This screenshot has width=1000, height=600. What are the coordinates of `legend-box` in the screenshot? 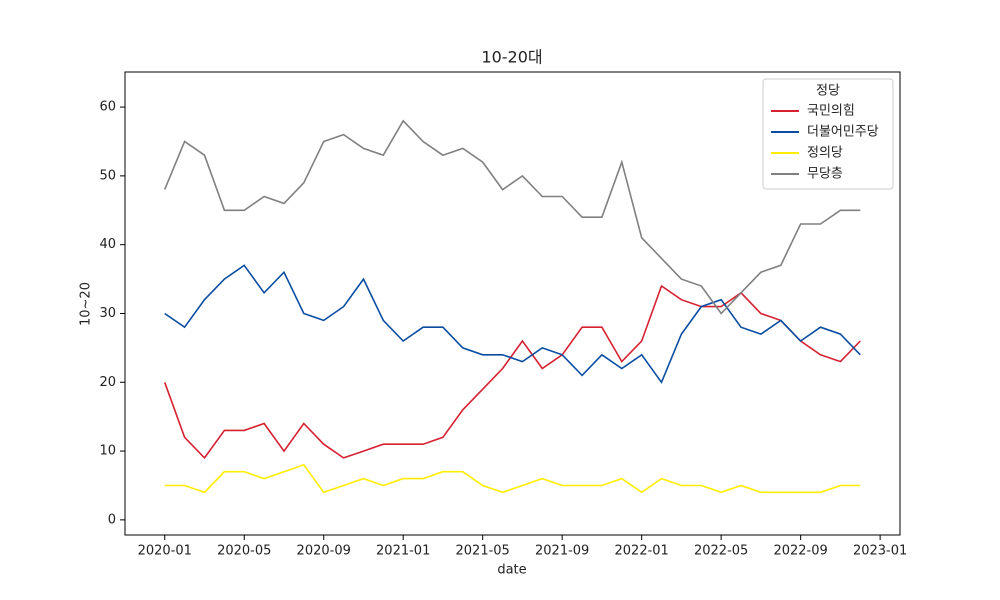 It's located at (828, 134).